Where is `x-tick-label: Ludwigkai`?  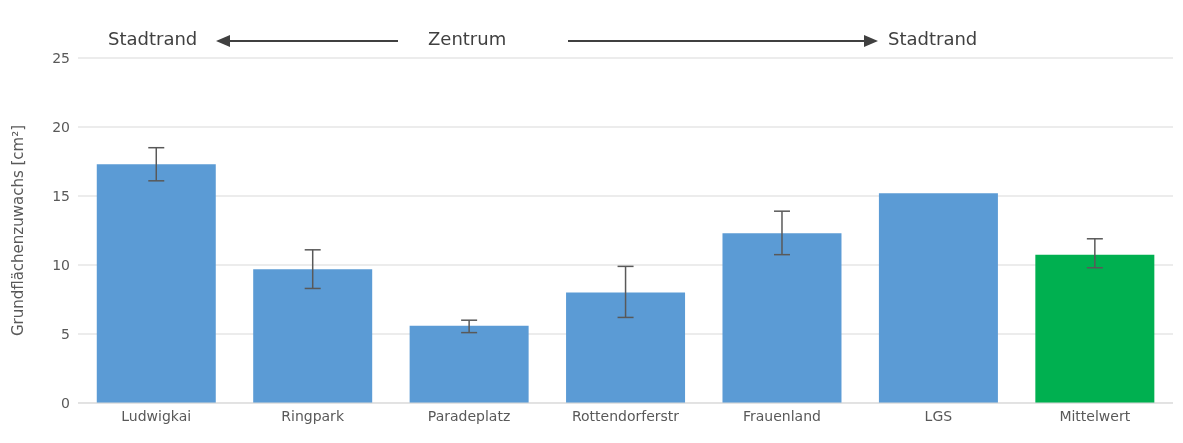 x-tick-label: Ludwigkai is located at coordinates (156, 415).